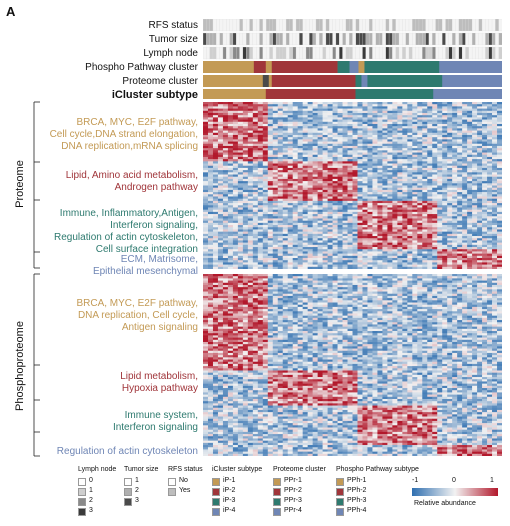 The height and width of the screenshot is (526, 510). What do you see at coordinates (237, 491) in the screenshot?
I see `legend-icluster: iCluster subtype iP-1 iP-2 iP-3 iP-4` at bounding box center [237, 491].